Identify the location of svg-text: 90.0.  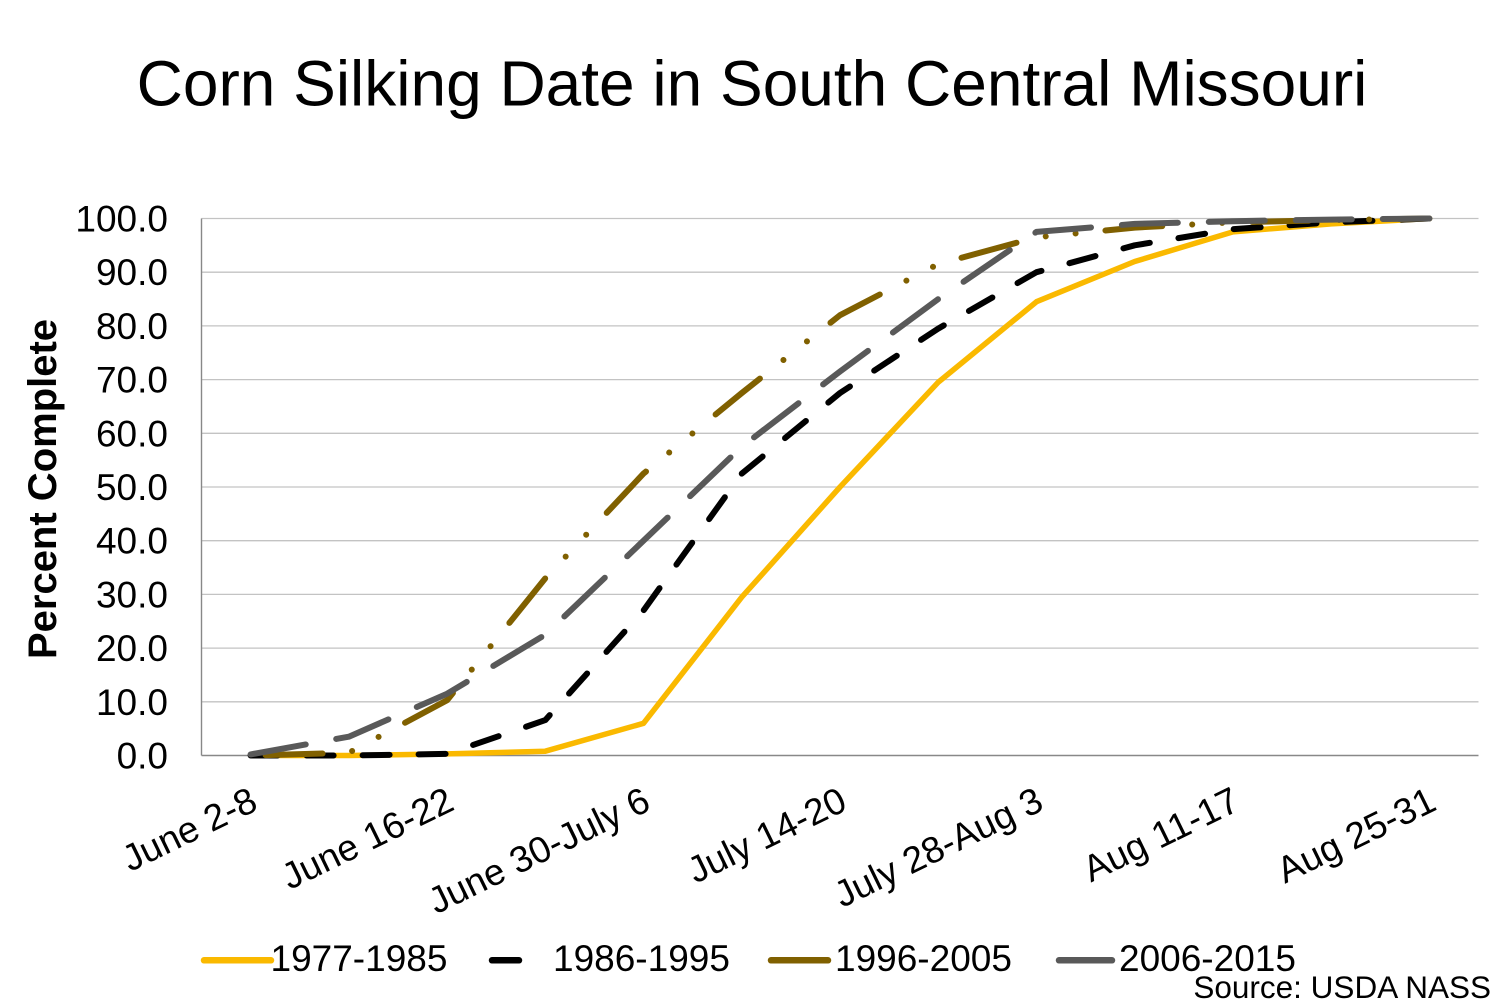
(132, 272).